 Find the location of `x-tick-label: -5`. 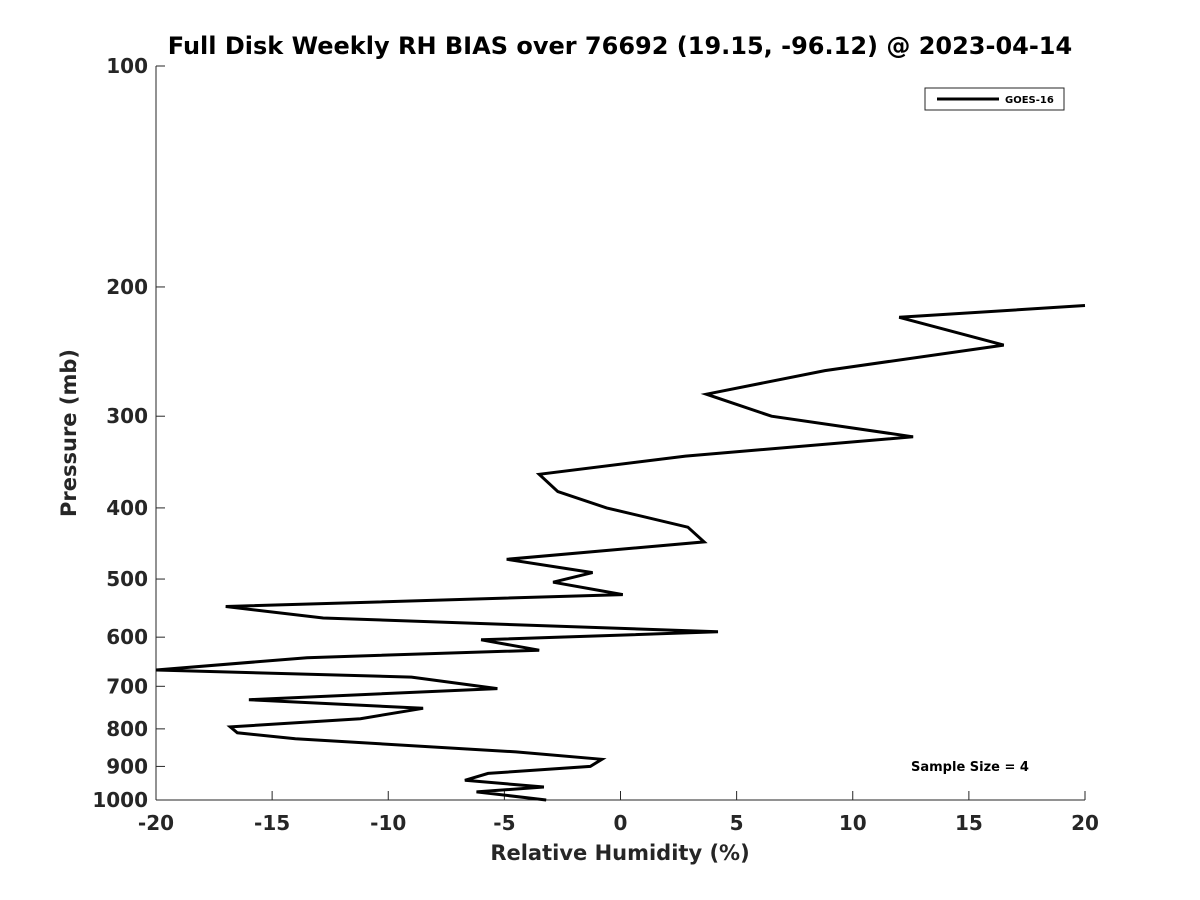

x-tick-label: -5 is located at coordinates (504, 823).